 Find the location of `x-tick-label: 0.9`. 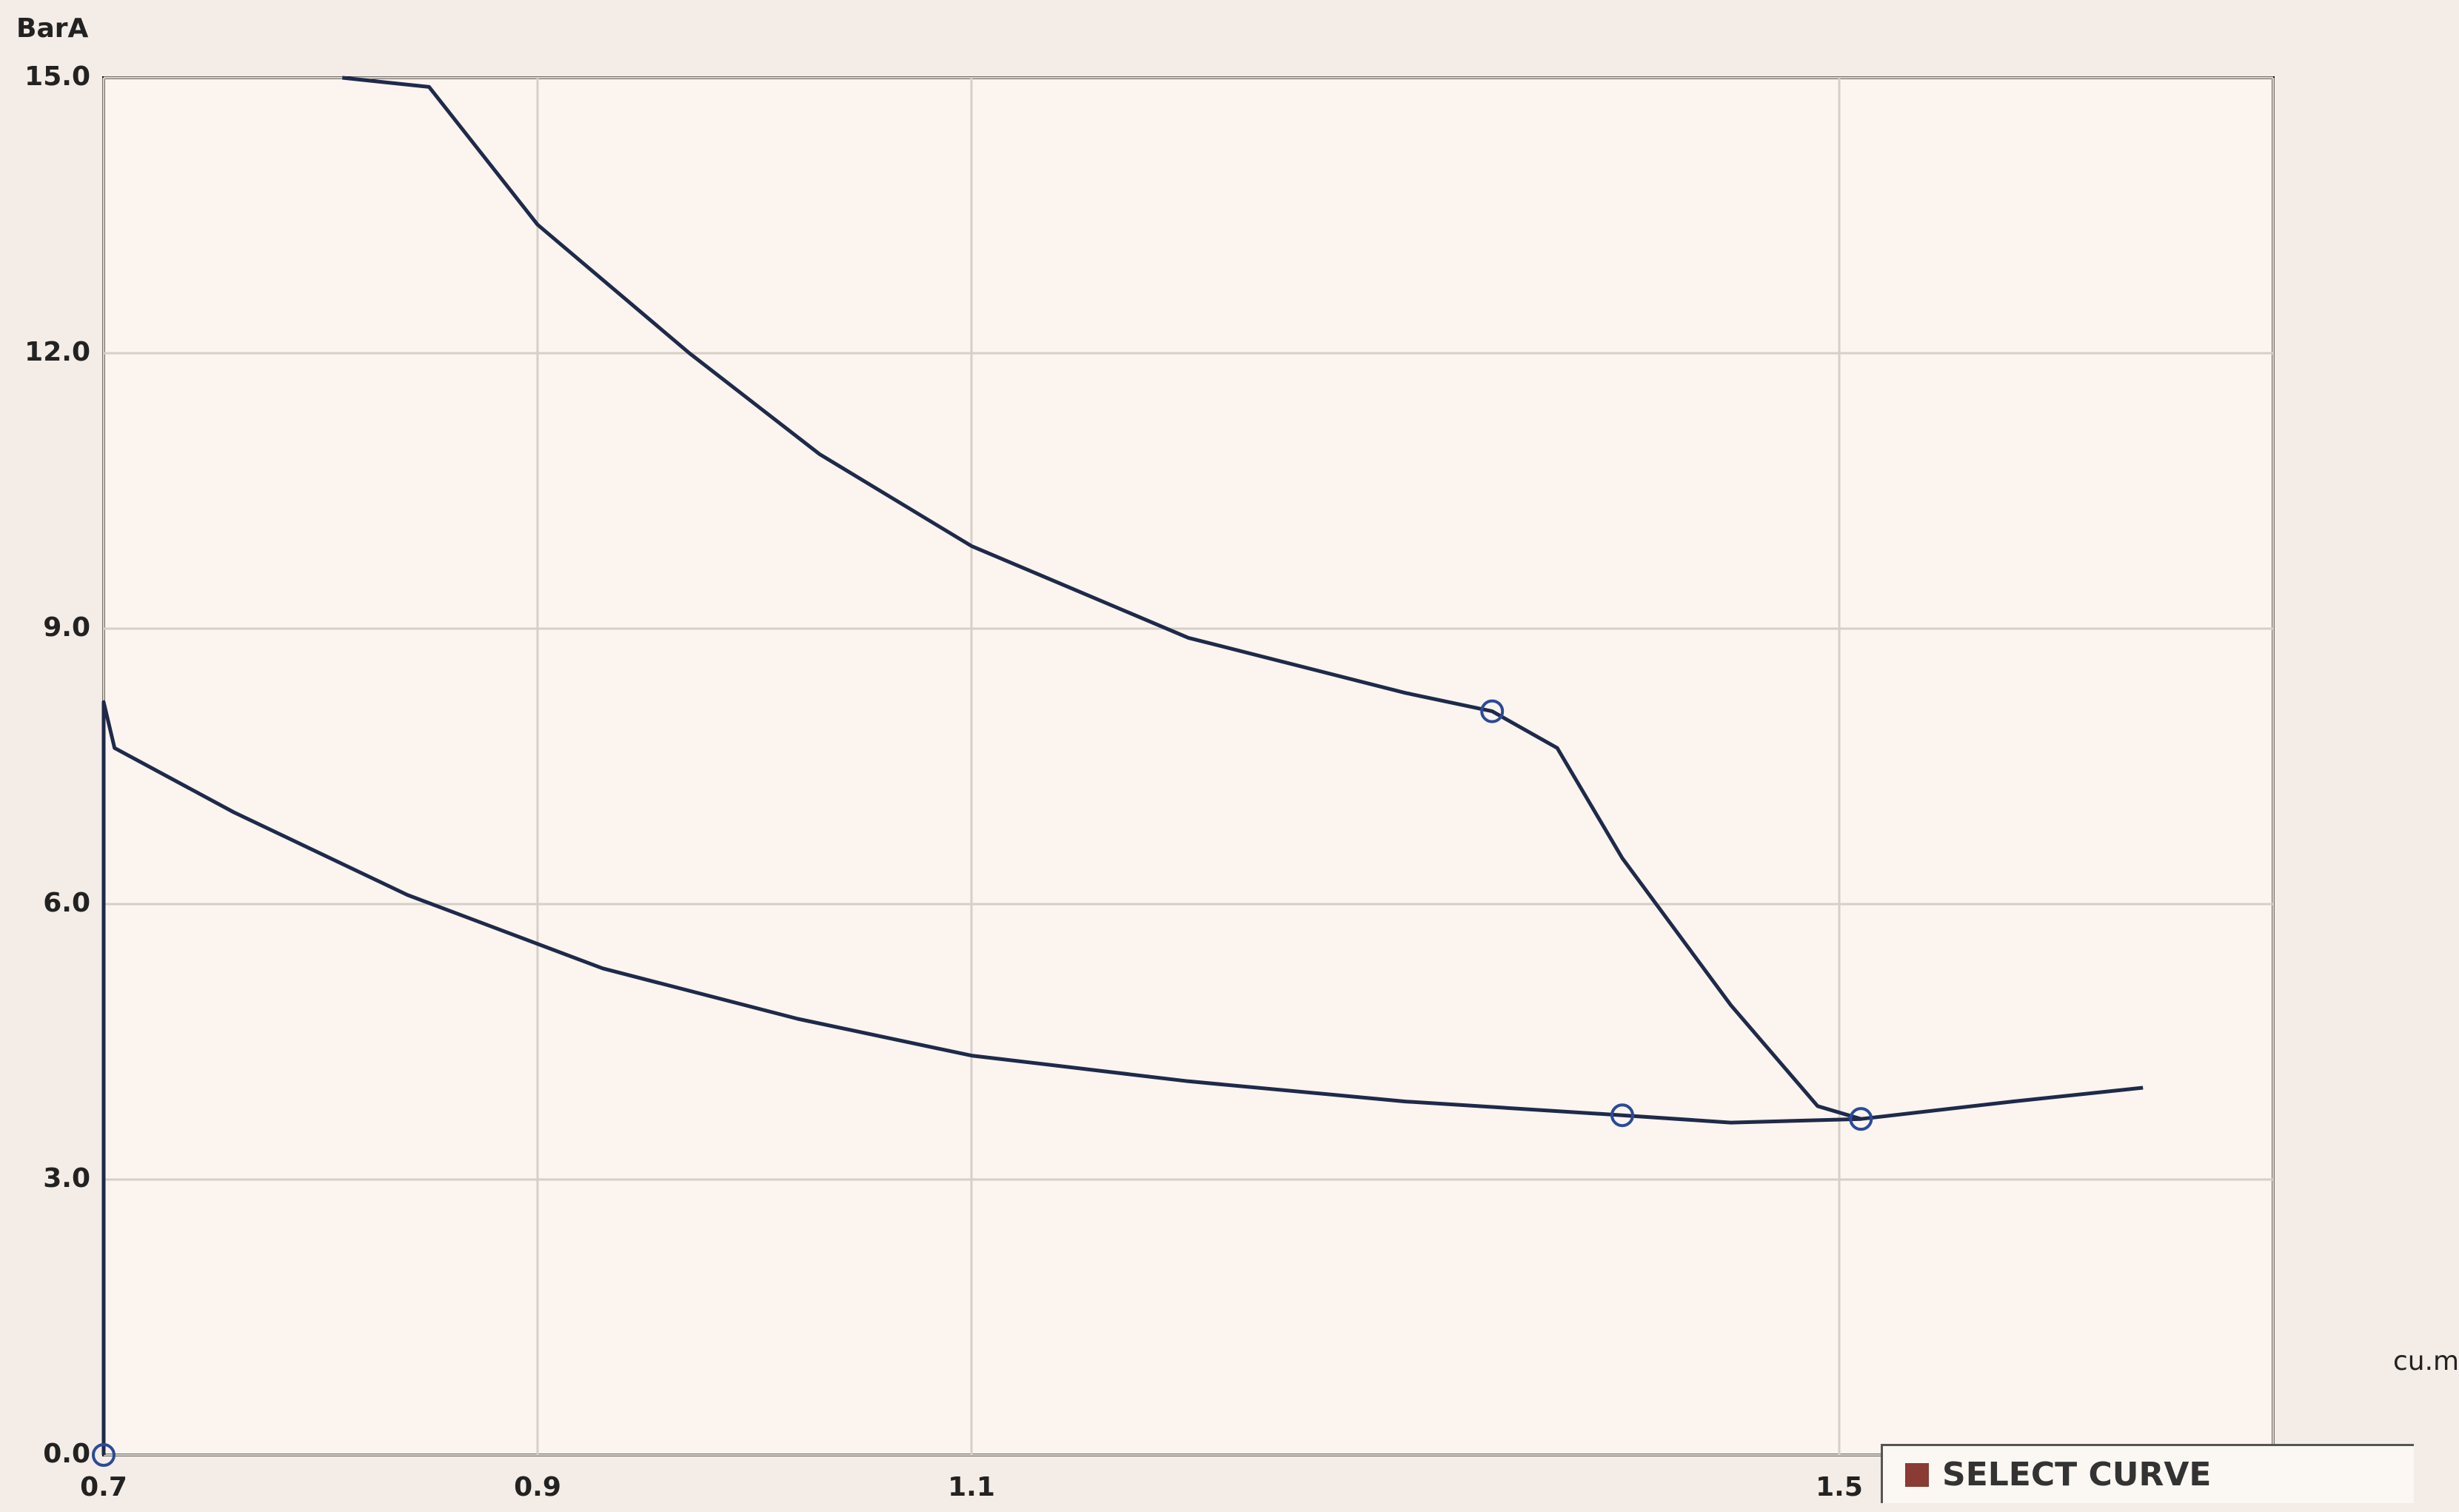

x-tick-label: 0.9 is located at coordinates (538, 1487).